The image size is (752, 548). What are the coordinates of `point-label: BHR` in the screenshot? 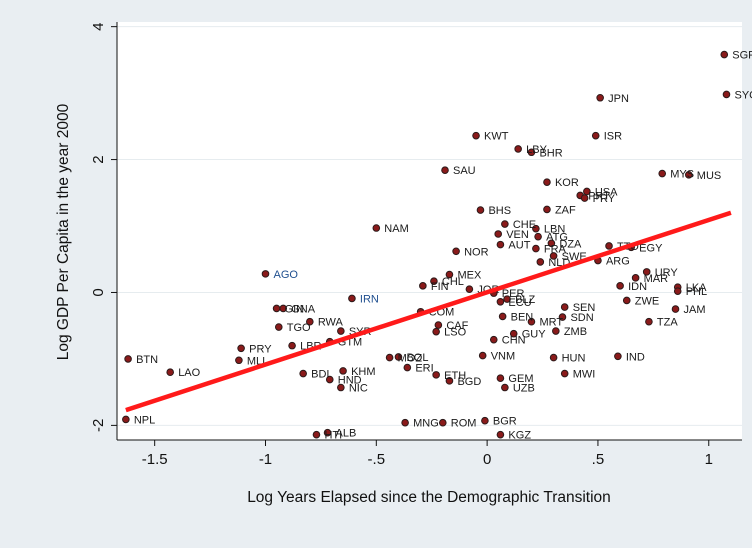 It's located at (550, 153).